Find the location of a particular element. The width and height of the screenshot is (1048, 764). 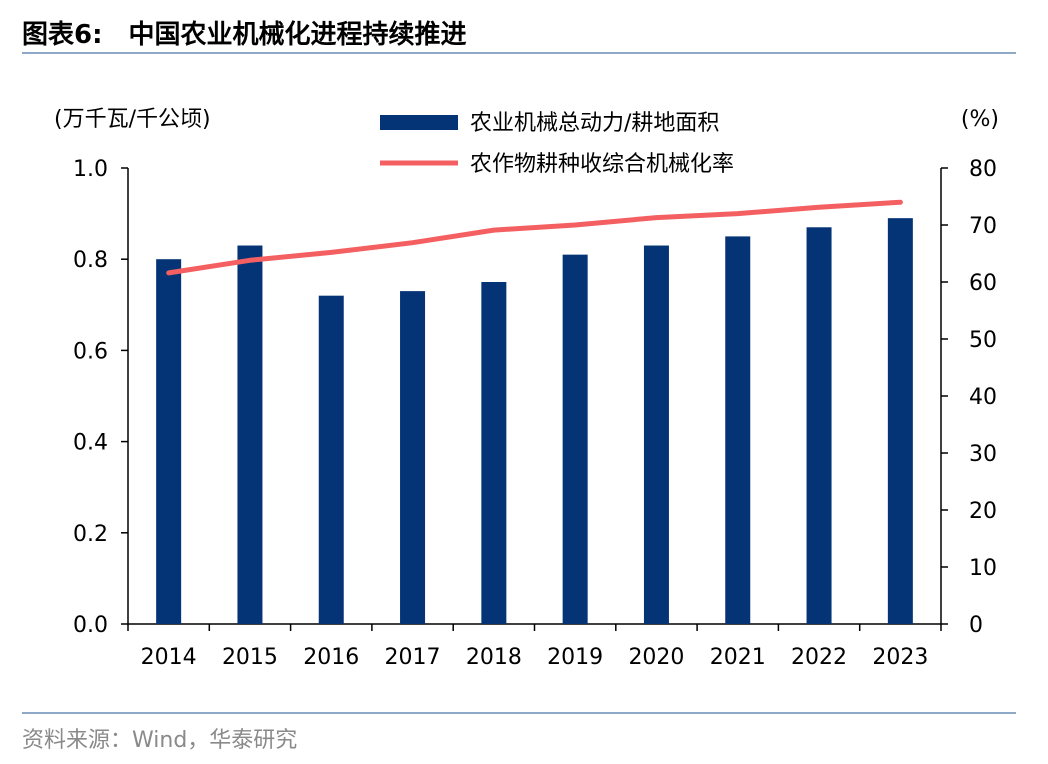

left-axis-tick-label: 0.4 is located at coordinates (90, 443).